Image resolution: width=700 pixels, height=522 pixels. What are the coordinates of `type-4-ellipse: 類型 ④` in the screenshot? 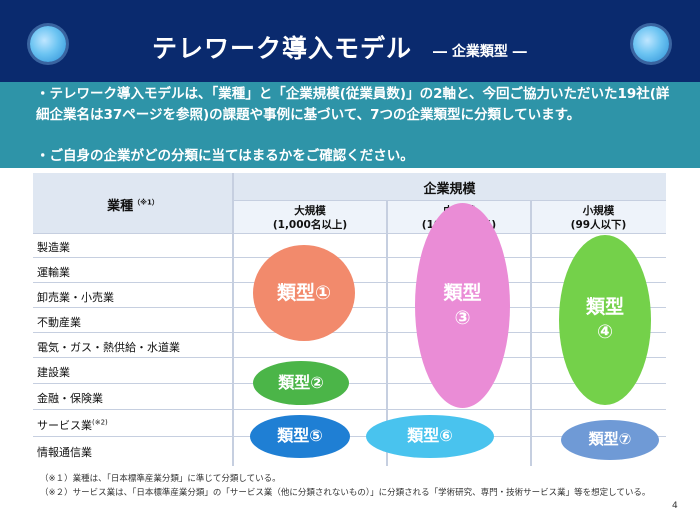 It's located at (605, 320).